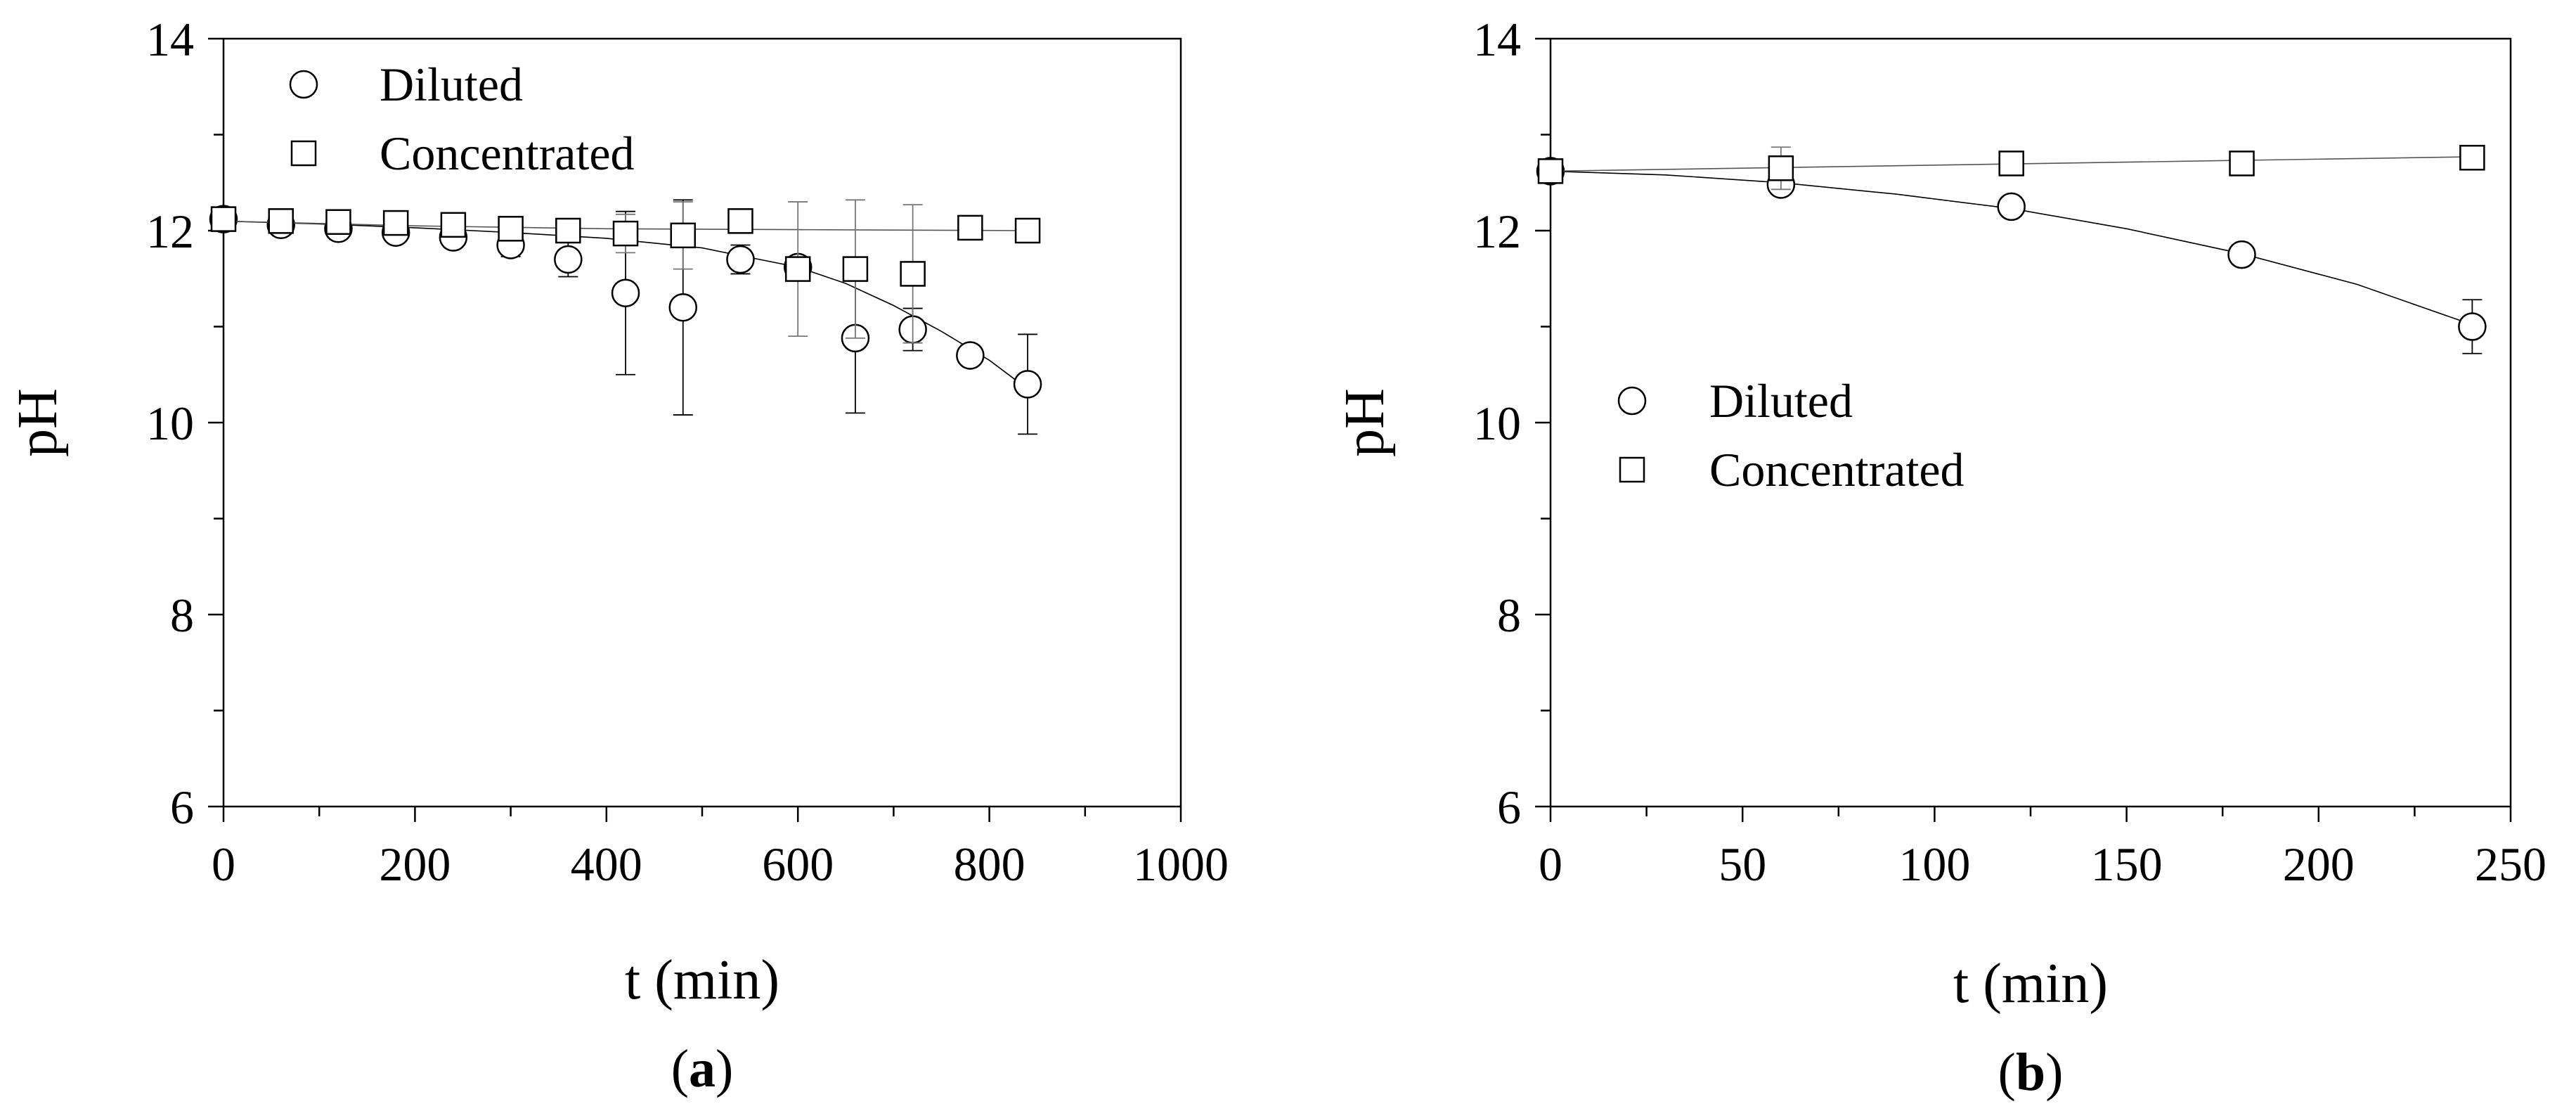  I want to click on x-tick-label: 250, so click(2510, 864).